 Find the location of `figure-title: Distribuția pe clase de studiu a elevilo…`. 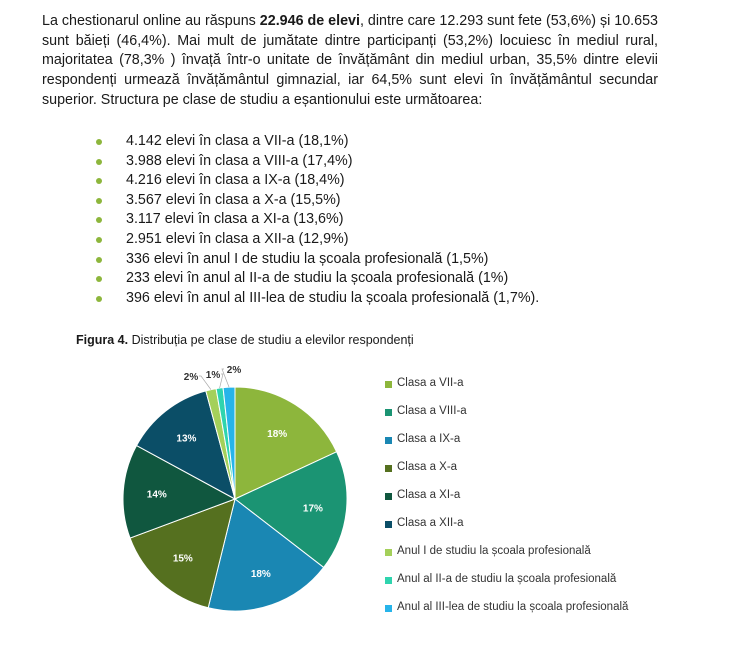

figure-title: Distribuția pe clase de studiu a elevilo… is located at coordinates (271, 340).